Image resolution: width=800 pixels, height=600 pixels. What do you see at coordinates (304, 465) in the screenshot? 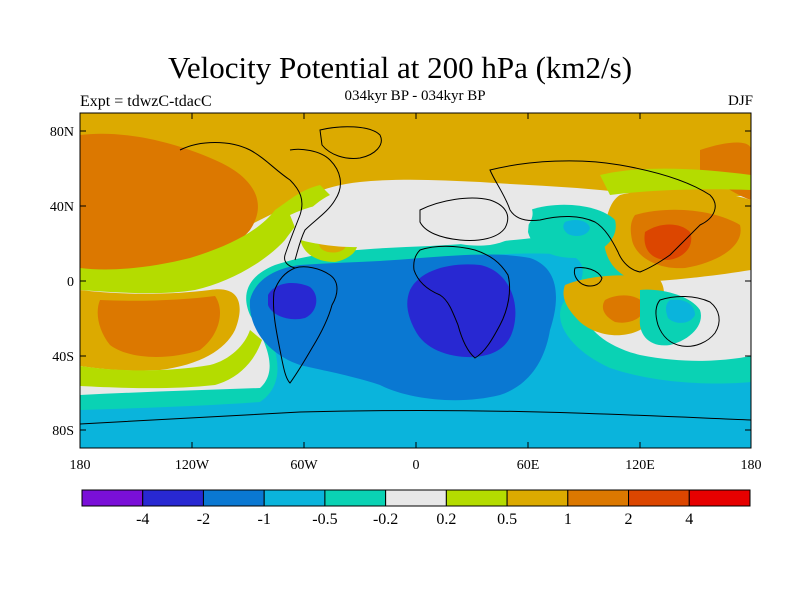
I see `lon-label-60w: 60W` at bounding box center [304, 465].